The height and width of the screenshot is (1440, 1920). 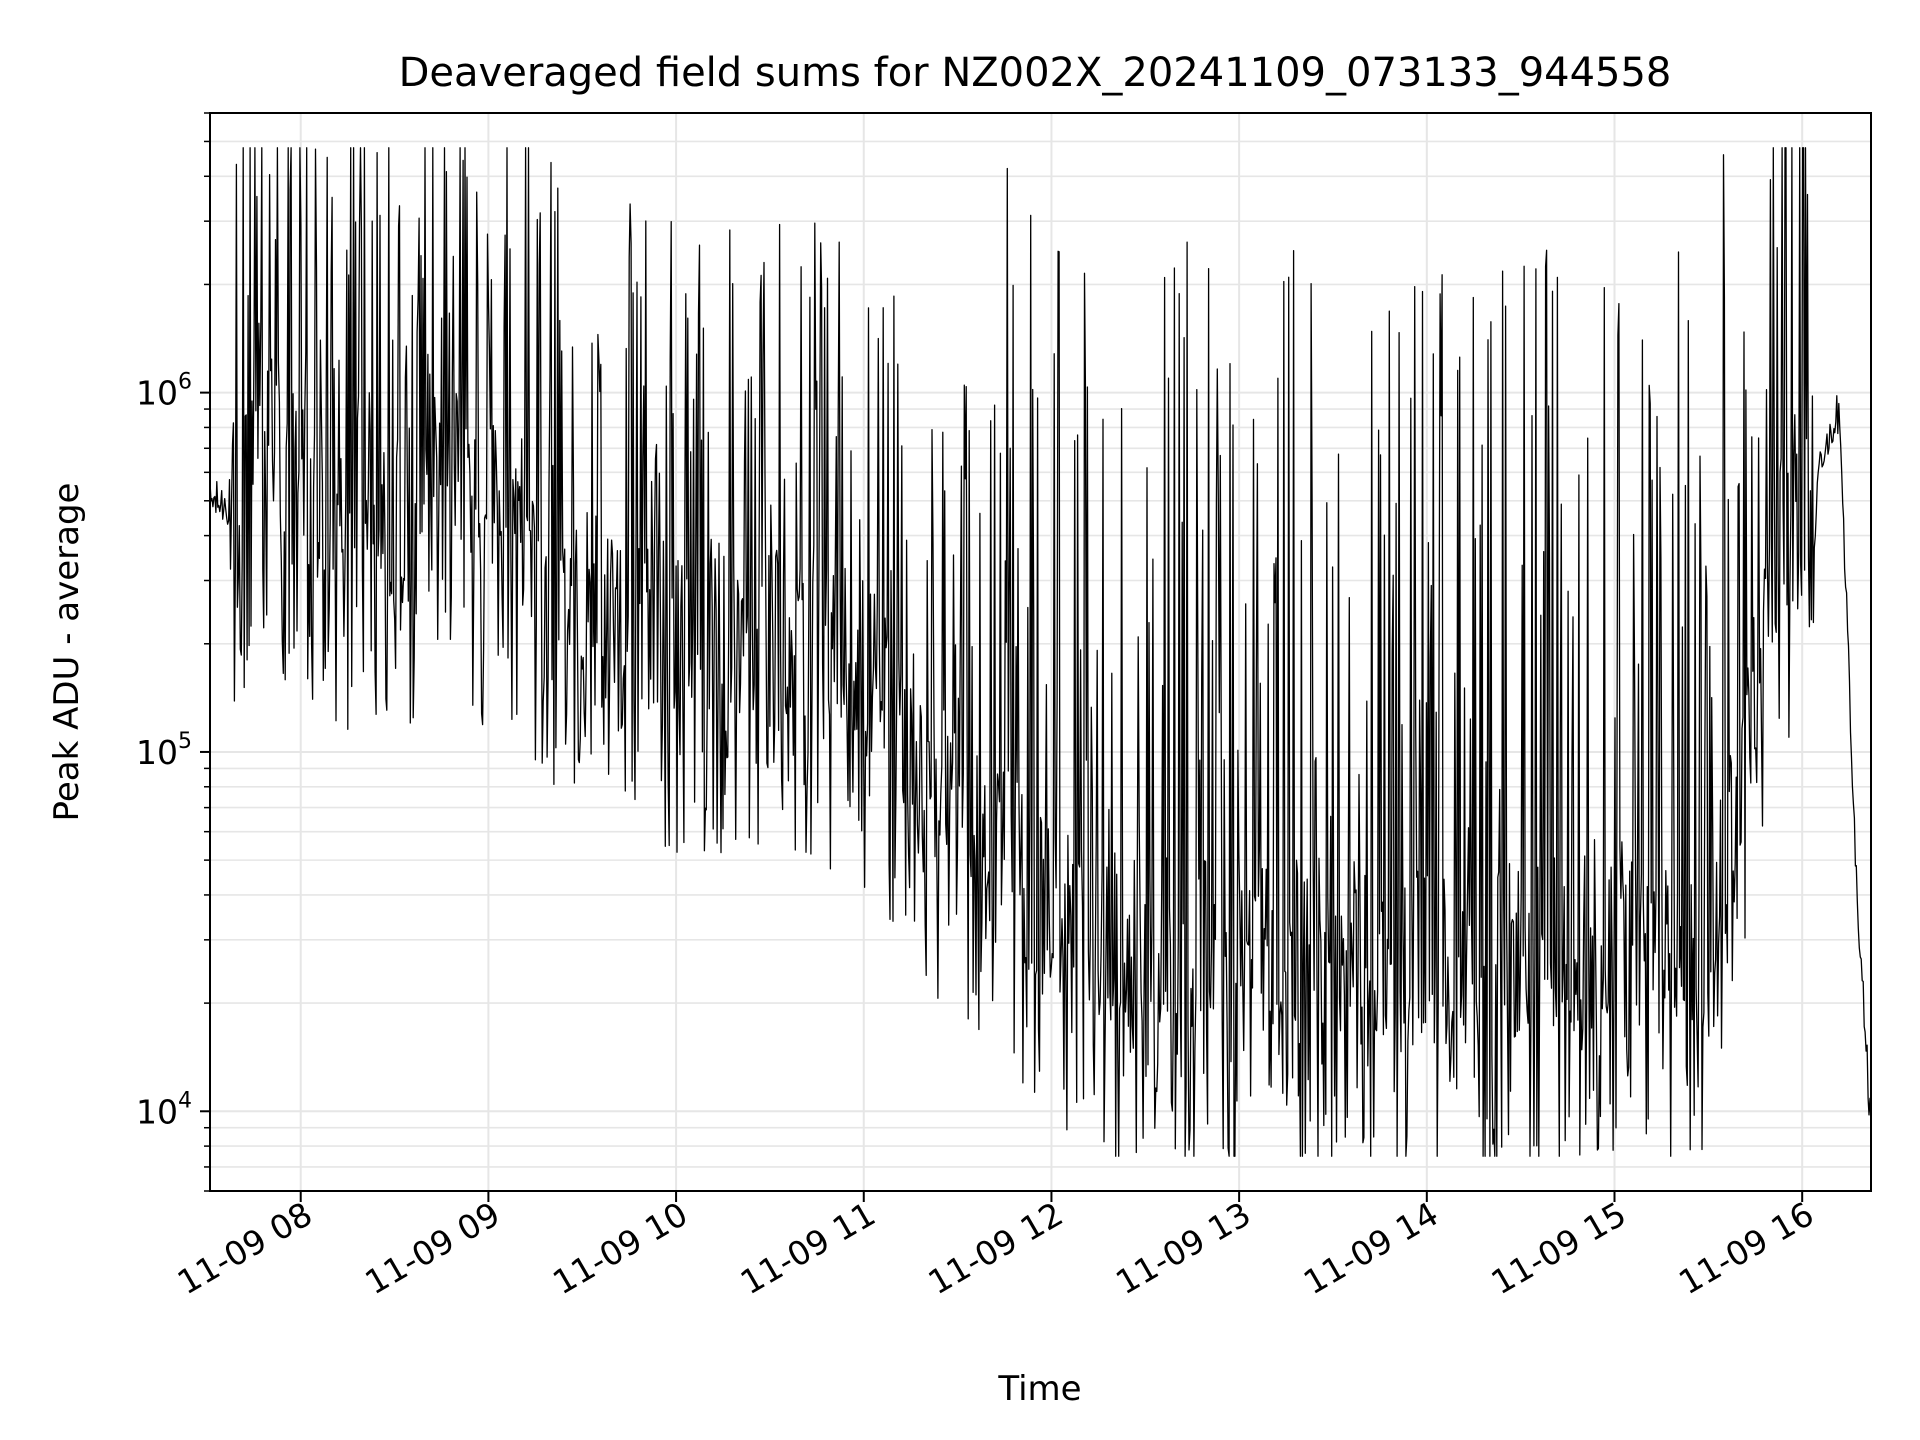 What do you see at coordinates (1039, 1389) in the screenshot?
I see `x-axis-label: Time` at bounding box center [1039, 1389].